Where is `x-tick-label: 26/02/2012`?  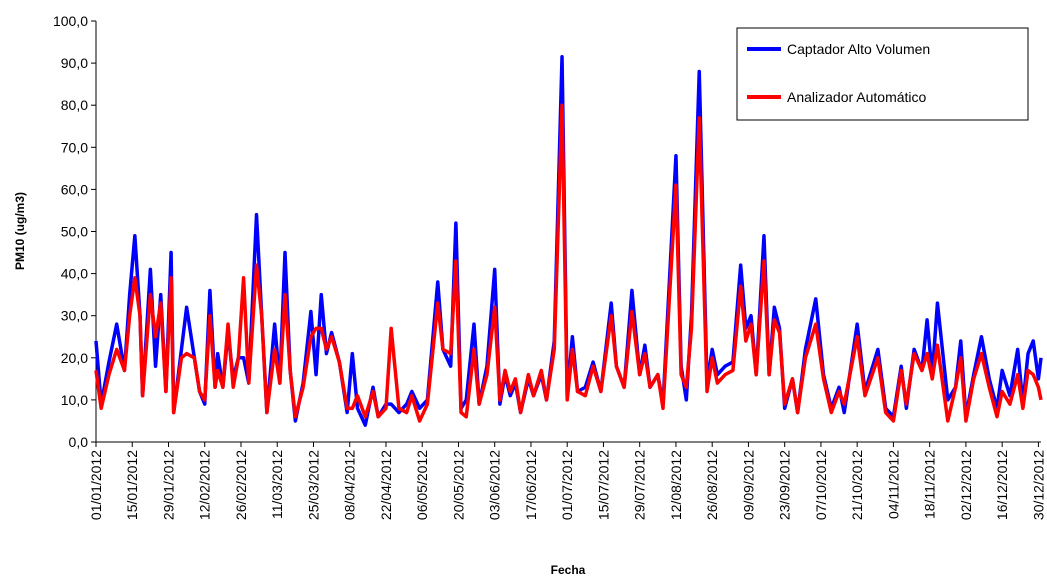 x-tick-label: 26/02/2012 is located at coordinates (241, 485).